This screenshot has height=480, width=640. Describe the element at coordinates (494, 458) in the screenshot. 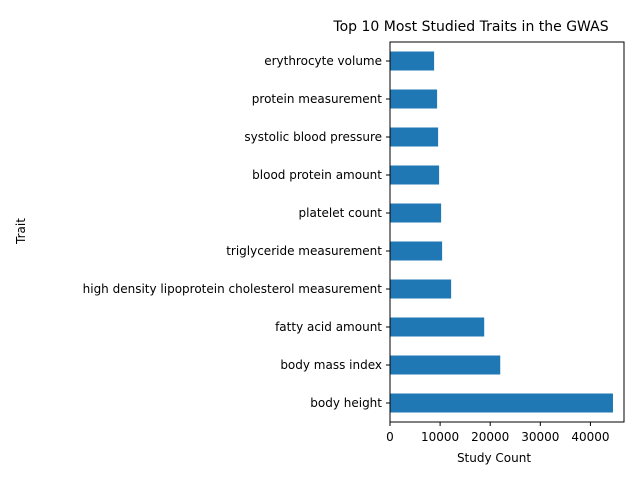

I see `x-axis-label: Study Count` at that location.